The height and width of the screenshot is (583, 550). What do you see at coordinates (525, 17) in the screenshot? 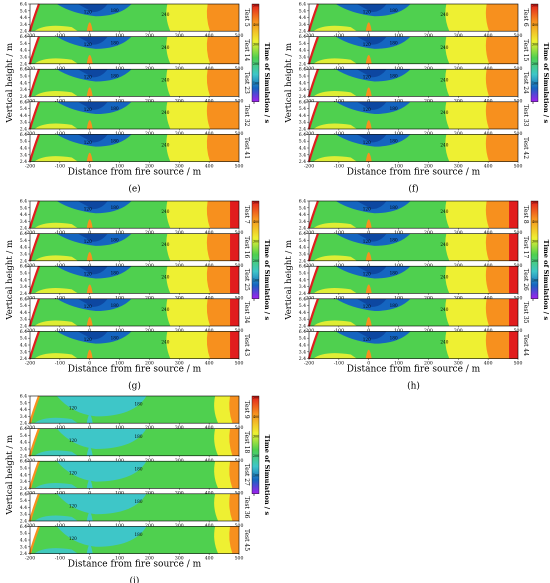
I see `test-label: Test 6` at bounding box center [525, 17].